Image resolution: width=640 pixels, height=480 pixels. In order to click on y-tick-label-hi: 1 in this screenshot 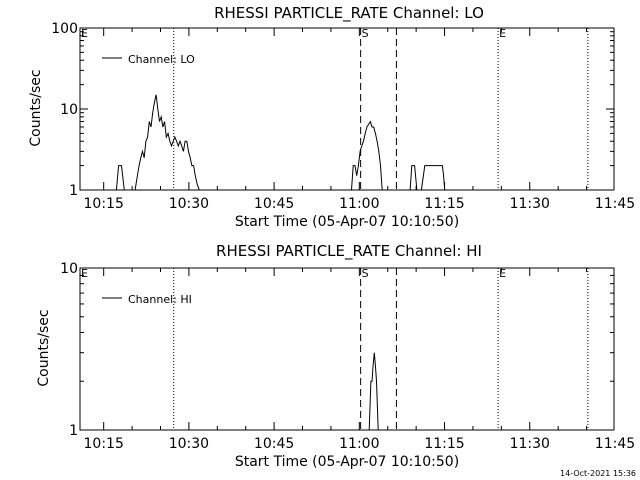, I will do `click(73, 431)`.